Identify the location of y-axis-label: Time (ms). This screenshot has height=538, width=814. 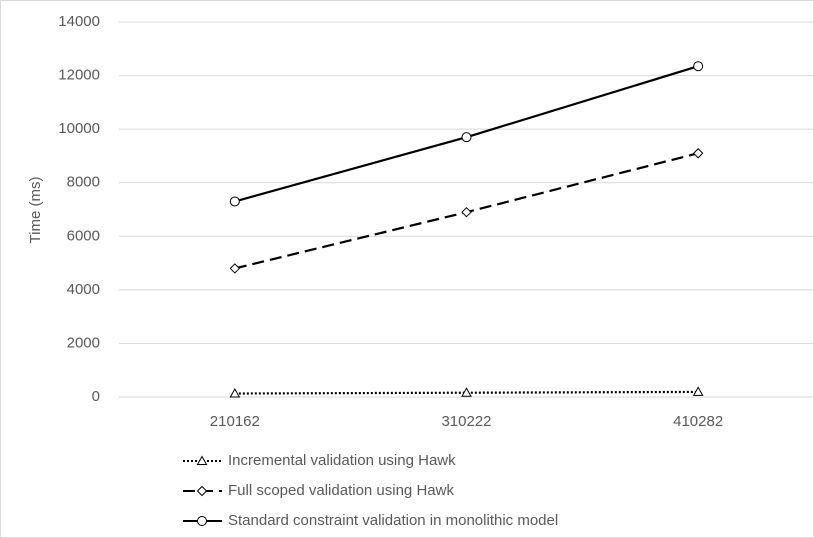
(35, 210).